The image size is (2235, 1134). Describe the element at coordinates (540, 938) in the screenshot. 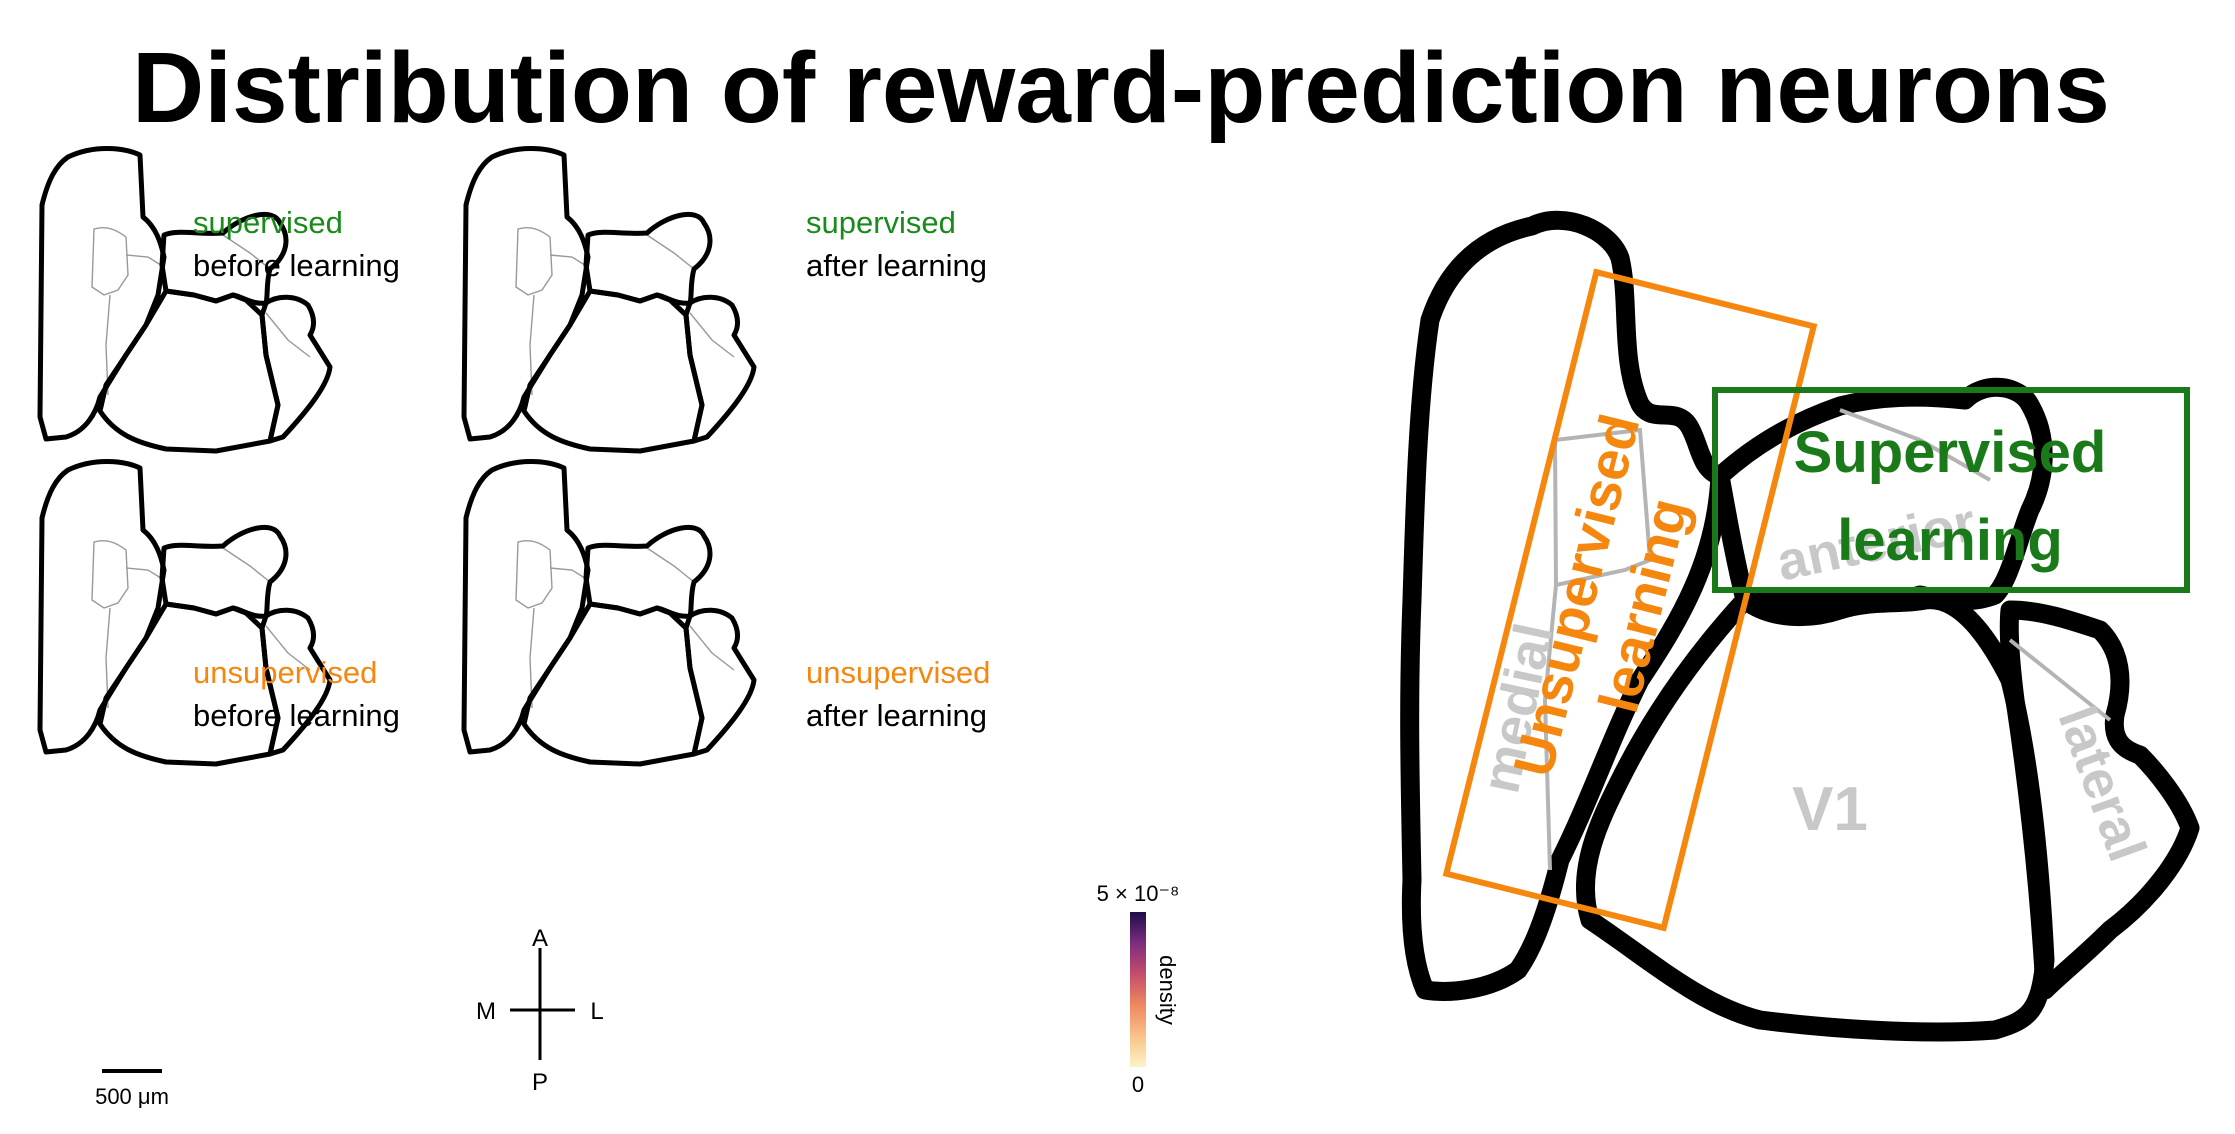

I see `compass-anterior: A` at that location.